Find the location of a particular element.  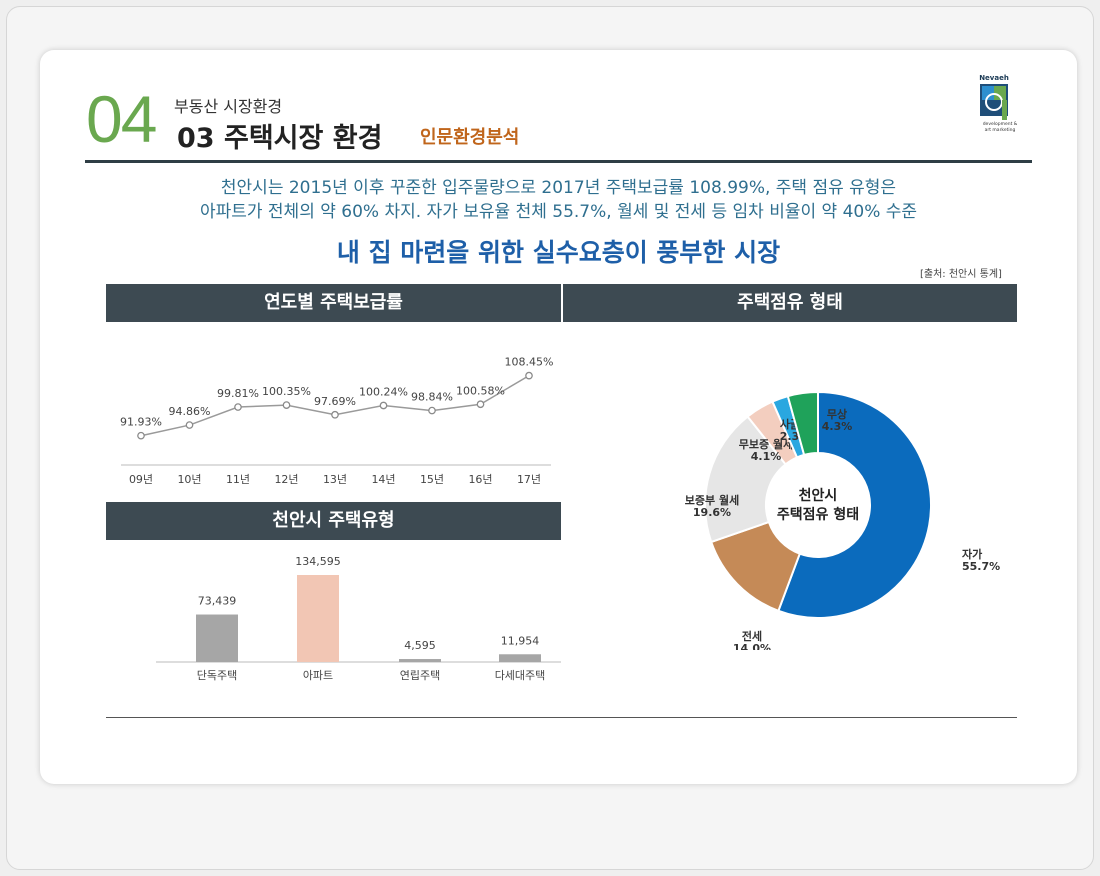

housing-type-bar-chart: 73,439 단독주택 134,595 아파트 4,595 연립주택 11,954 다세대주택 is located at coordinates (358, 618).